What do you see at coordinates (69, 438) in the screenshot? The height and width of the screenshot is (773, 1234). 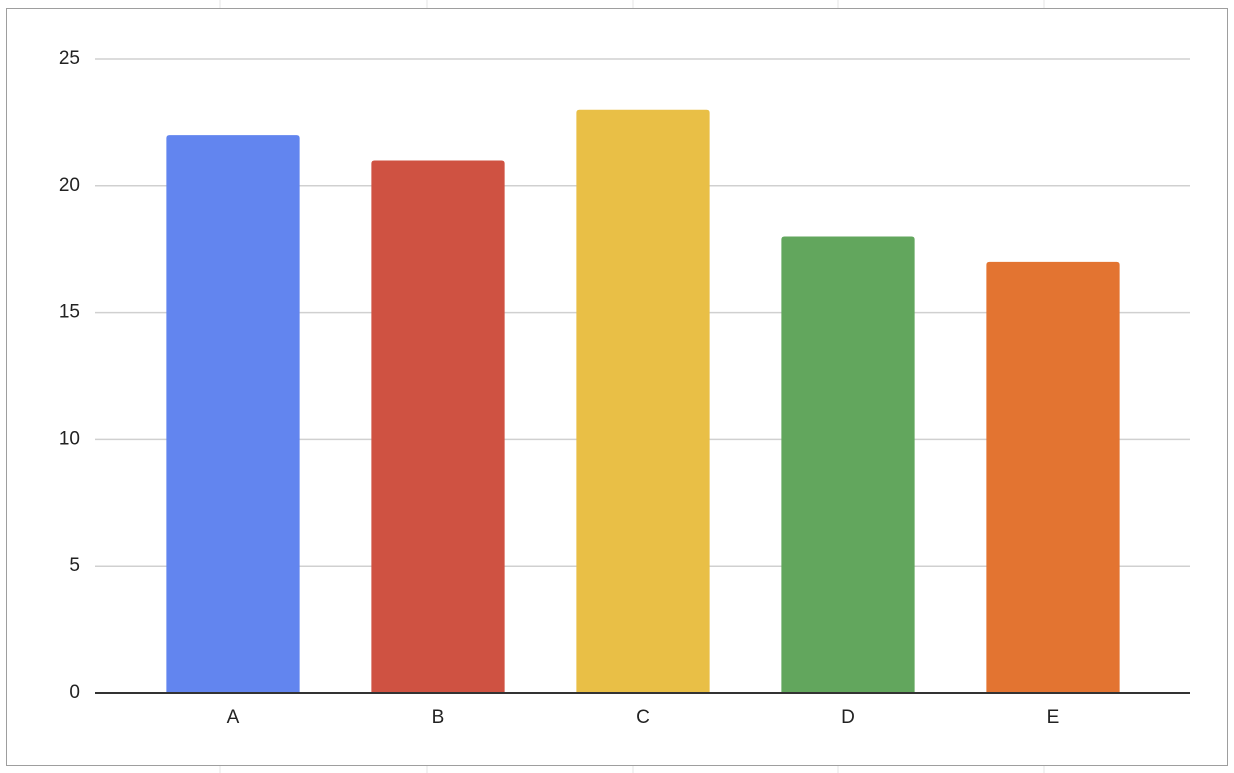 I see `y-tick-label: 10` at bounding box center [69, 438].